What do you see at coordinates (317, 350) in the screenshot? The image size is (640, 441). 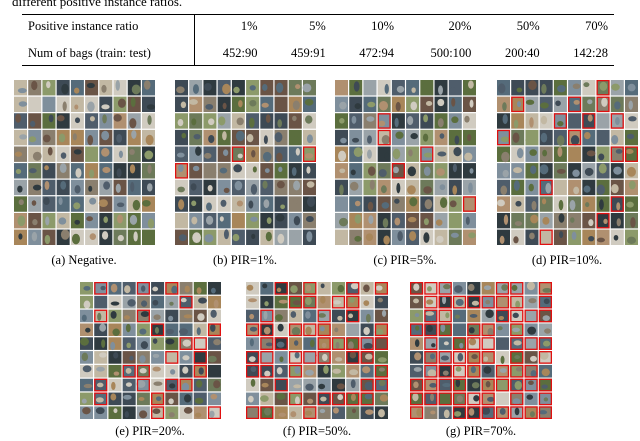 I see `image-grid` at bounding box center [317, 350].